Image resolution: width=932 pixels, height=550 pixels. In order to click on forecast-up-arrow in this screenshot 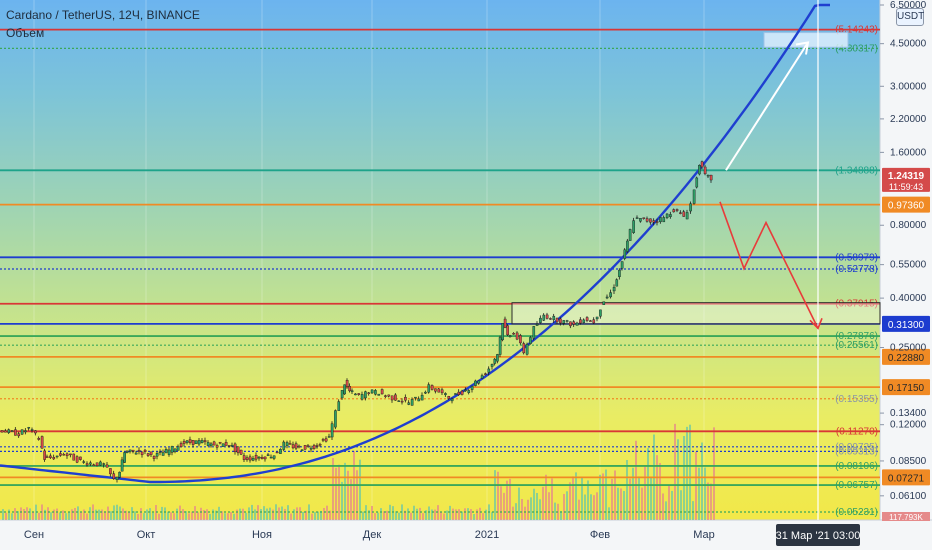, I will do `click(767, 106)`.